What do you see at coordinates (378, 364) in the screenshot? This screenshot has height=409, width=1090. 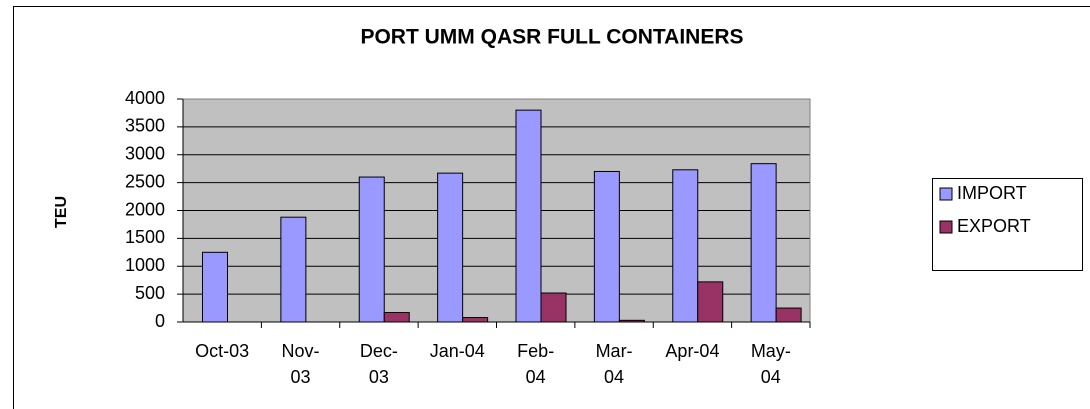 I see `x-tick-label: Dec-03` at bounding box center [378, 364].